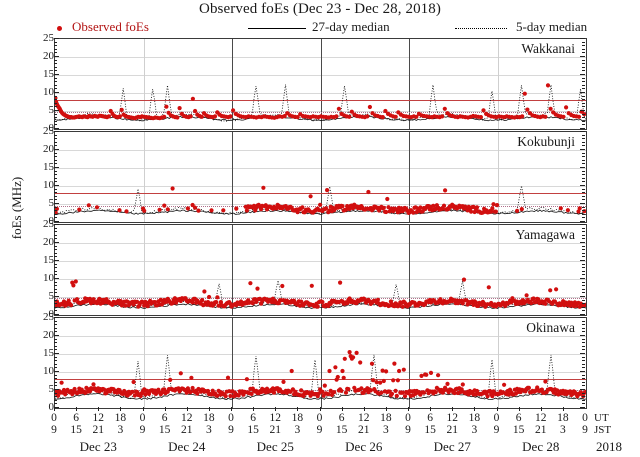  I want to click on x-tick-label-ut: 12, so click(275, 418).